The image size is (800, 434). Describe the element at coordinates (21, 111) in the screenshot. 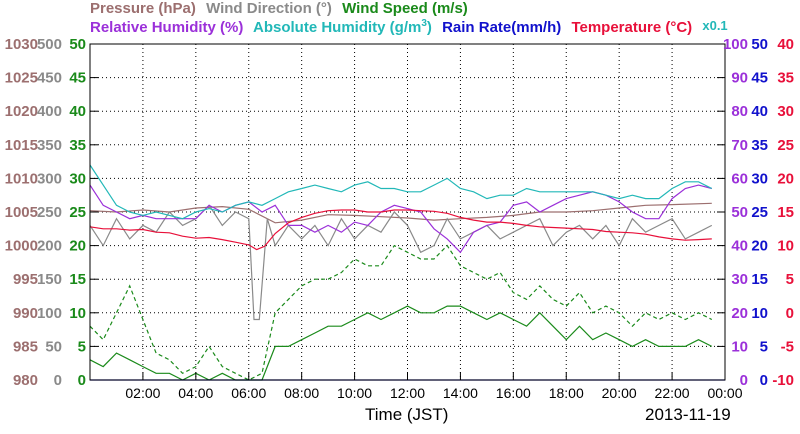

I see `left-tick-label: 1020` at that location.